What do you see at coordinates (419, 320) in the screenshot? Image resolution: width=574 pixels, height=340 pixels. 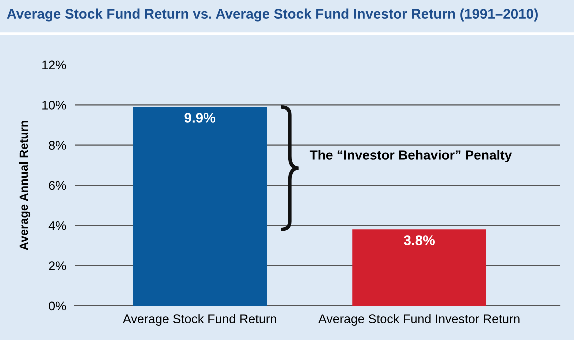 I see `x-tick-label: Average Stock Fund Investor Return` at bounding box center [419, 320].